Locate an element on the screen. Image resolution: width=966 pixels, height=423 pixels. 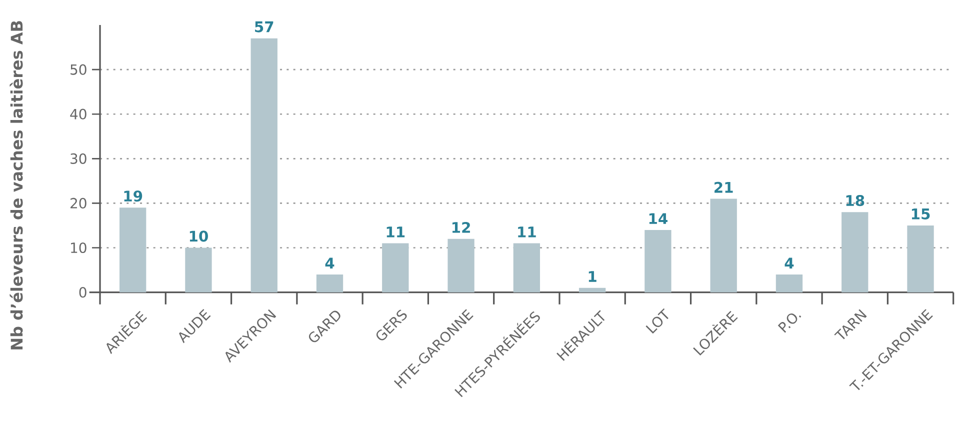
data-label: 18 is located at coordinates (855, 200).